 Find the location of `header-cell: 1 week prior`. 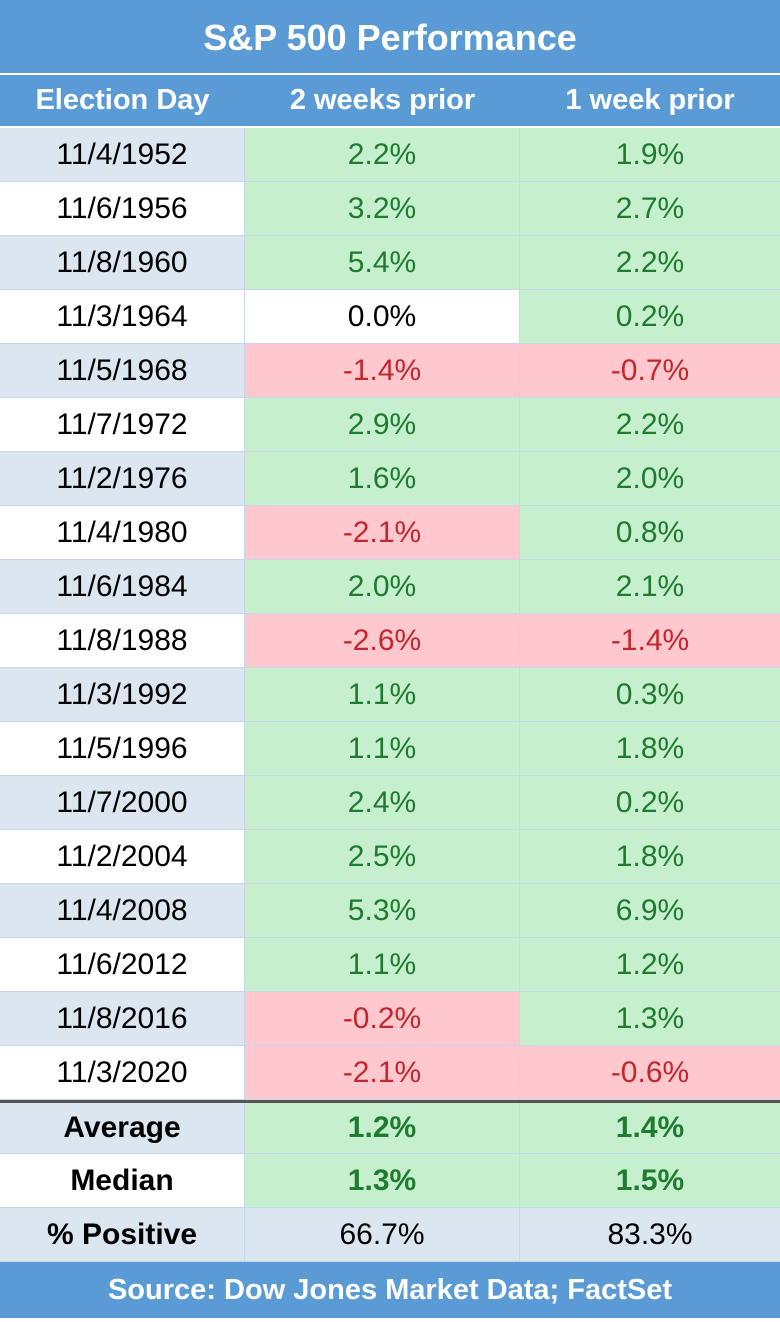

header-cell: 1 week prior is located at coordinates (650, 100).